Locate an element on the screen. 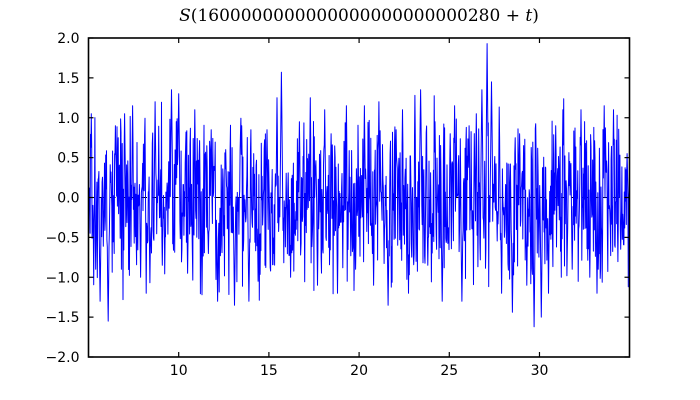 The height and width of the screenshot is (400, 700). x-tick-label: 30 is located at coordinates (540, 371).